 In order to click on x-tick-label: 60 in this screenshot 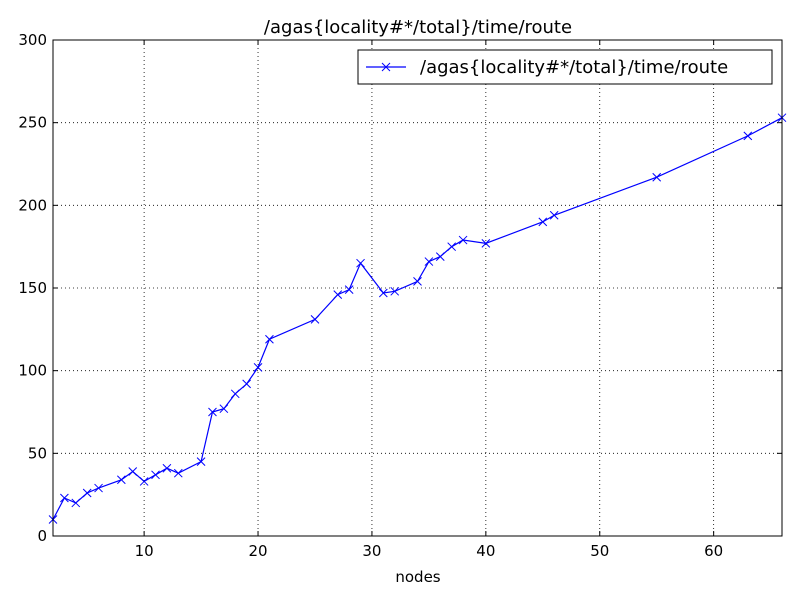, I will do `click(713, 551)`.